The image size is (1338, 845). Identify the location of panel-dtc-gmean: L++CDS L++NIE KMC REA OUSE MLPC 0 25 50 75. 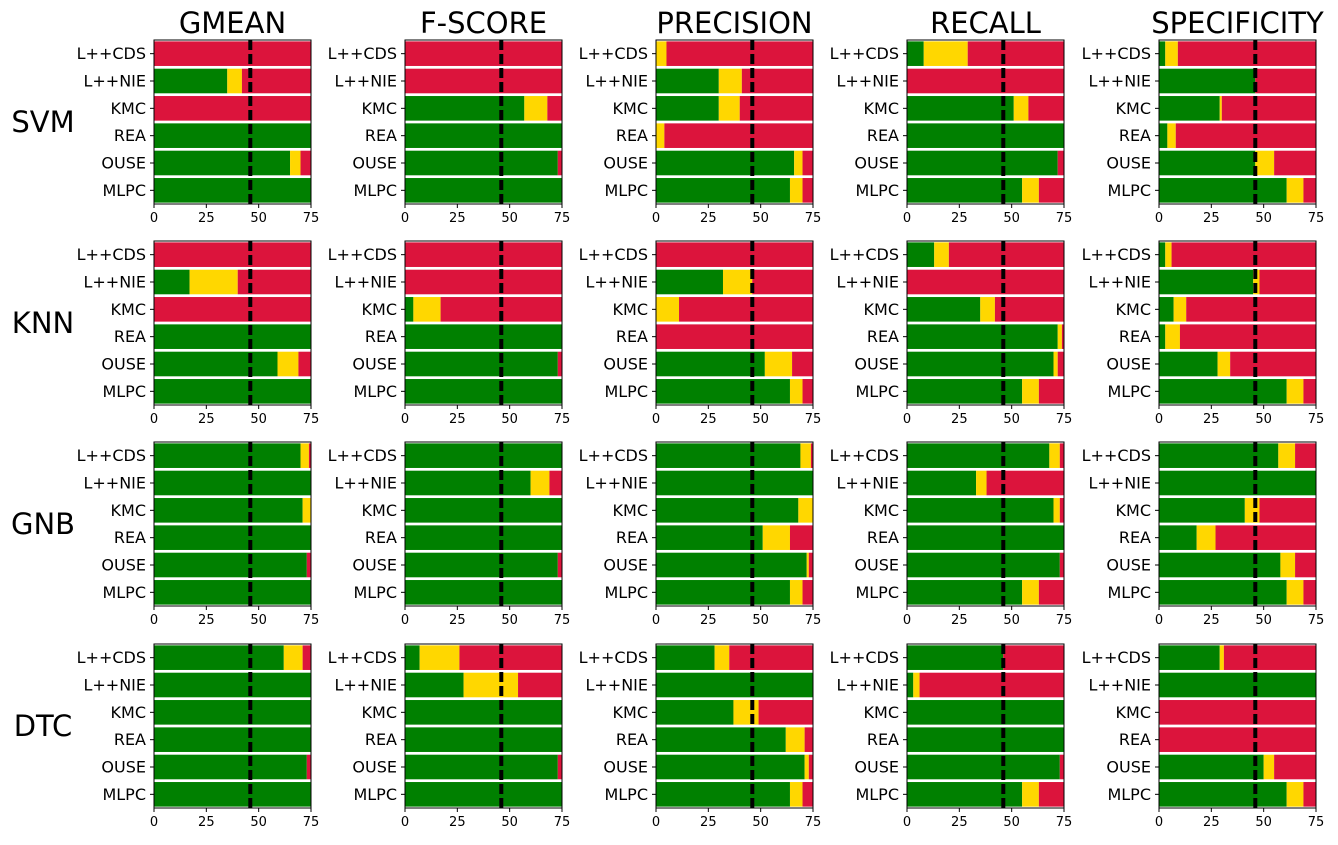
(198, 736).